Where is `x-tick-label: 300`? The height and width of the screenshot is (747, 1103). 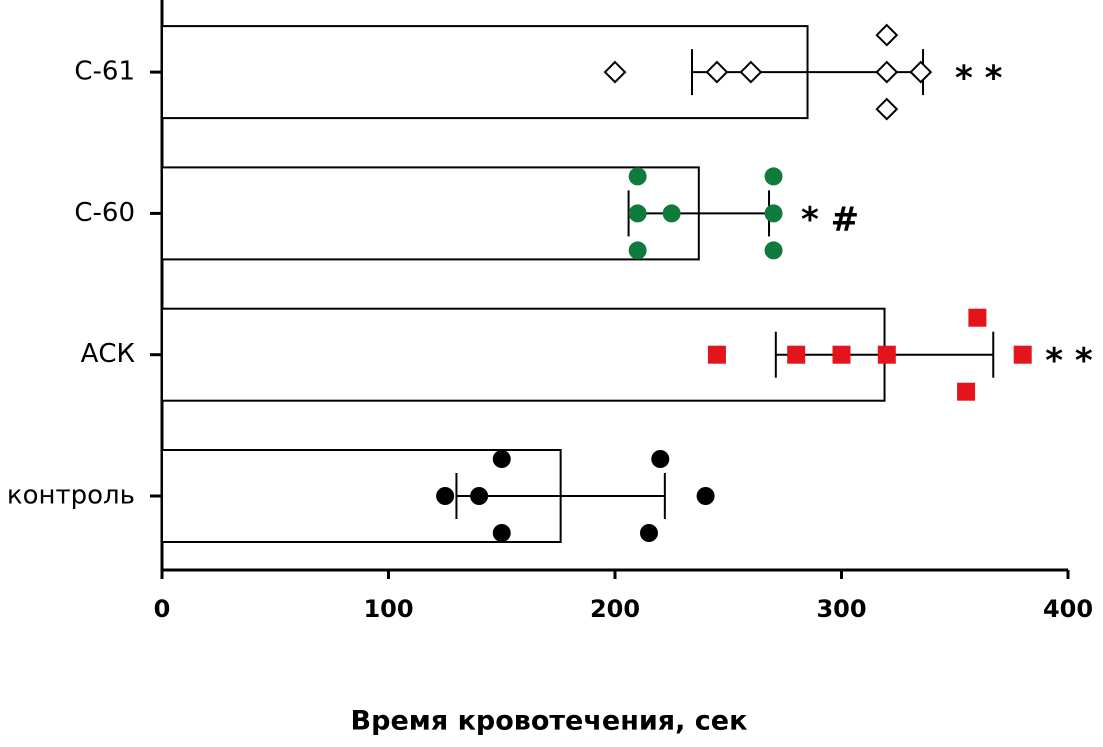 x-tick-label: 300 is located at coordinates (841, 609).